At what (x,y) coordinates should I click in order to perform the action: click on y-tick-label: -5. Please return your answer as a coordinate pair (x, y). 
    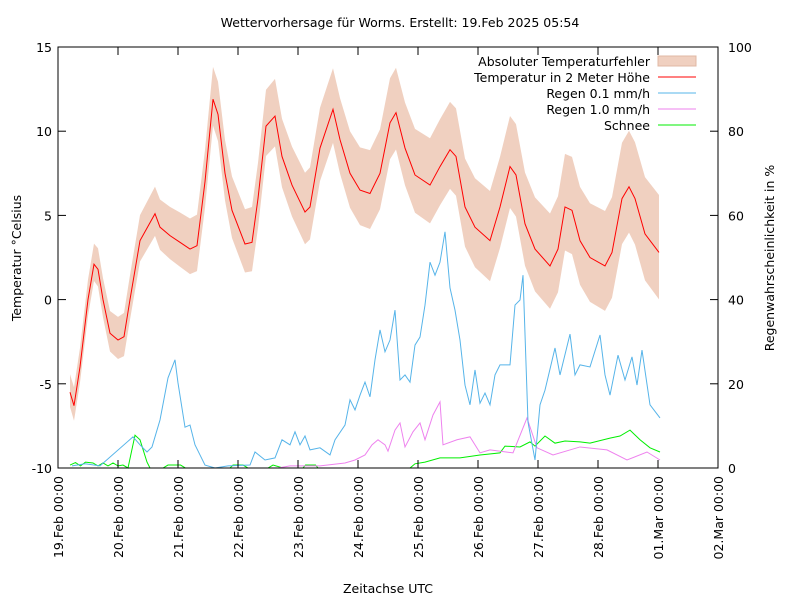
    Looking at the image, I should click on (46, 384).